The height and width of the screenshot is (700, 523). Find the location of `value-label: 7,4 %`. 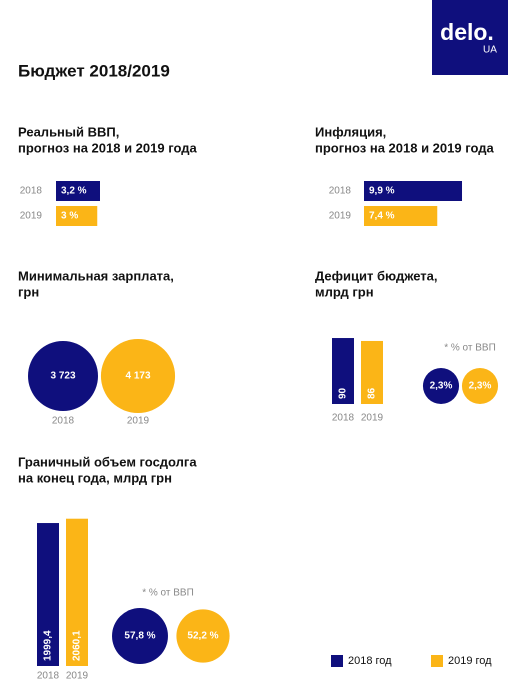

value-label: 7,4 % is located at coordinates (382, 216).